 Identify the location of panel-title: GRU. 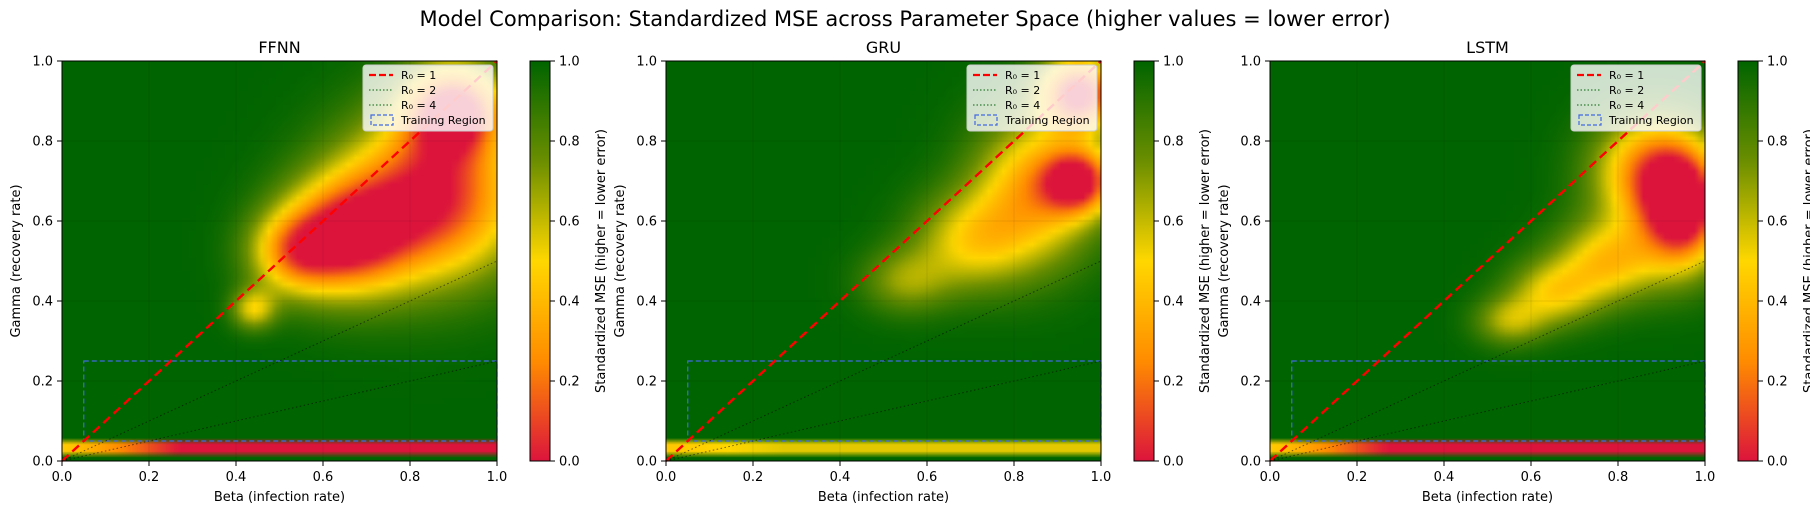
(883, 47).